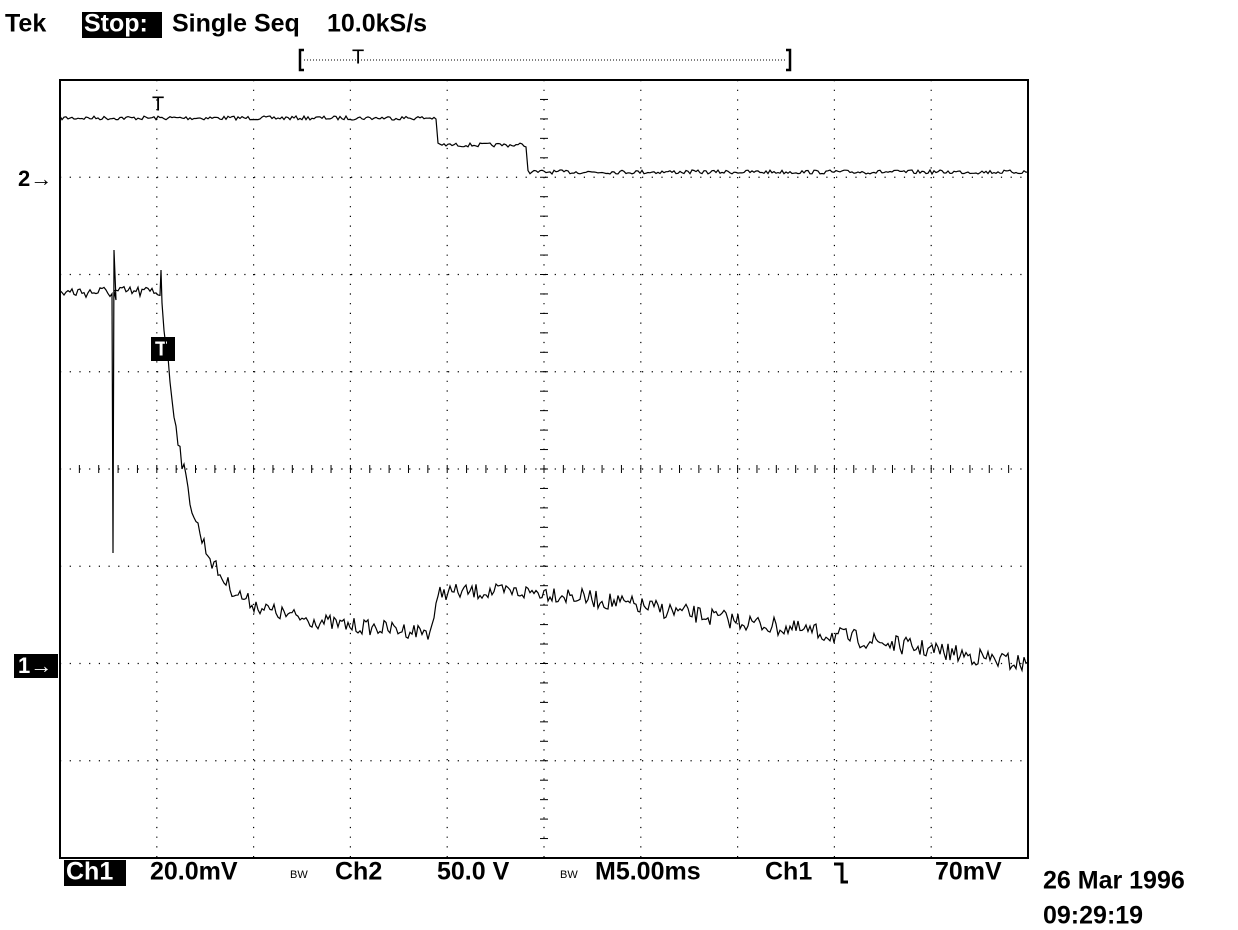 Image resolution: width=1238 pixels, height=930 pixels. What do you see at coordinates (89, 872) in the screenshot?
I see `ch1-label: Ch1` at bounding box center [89, 872].